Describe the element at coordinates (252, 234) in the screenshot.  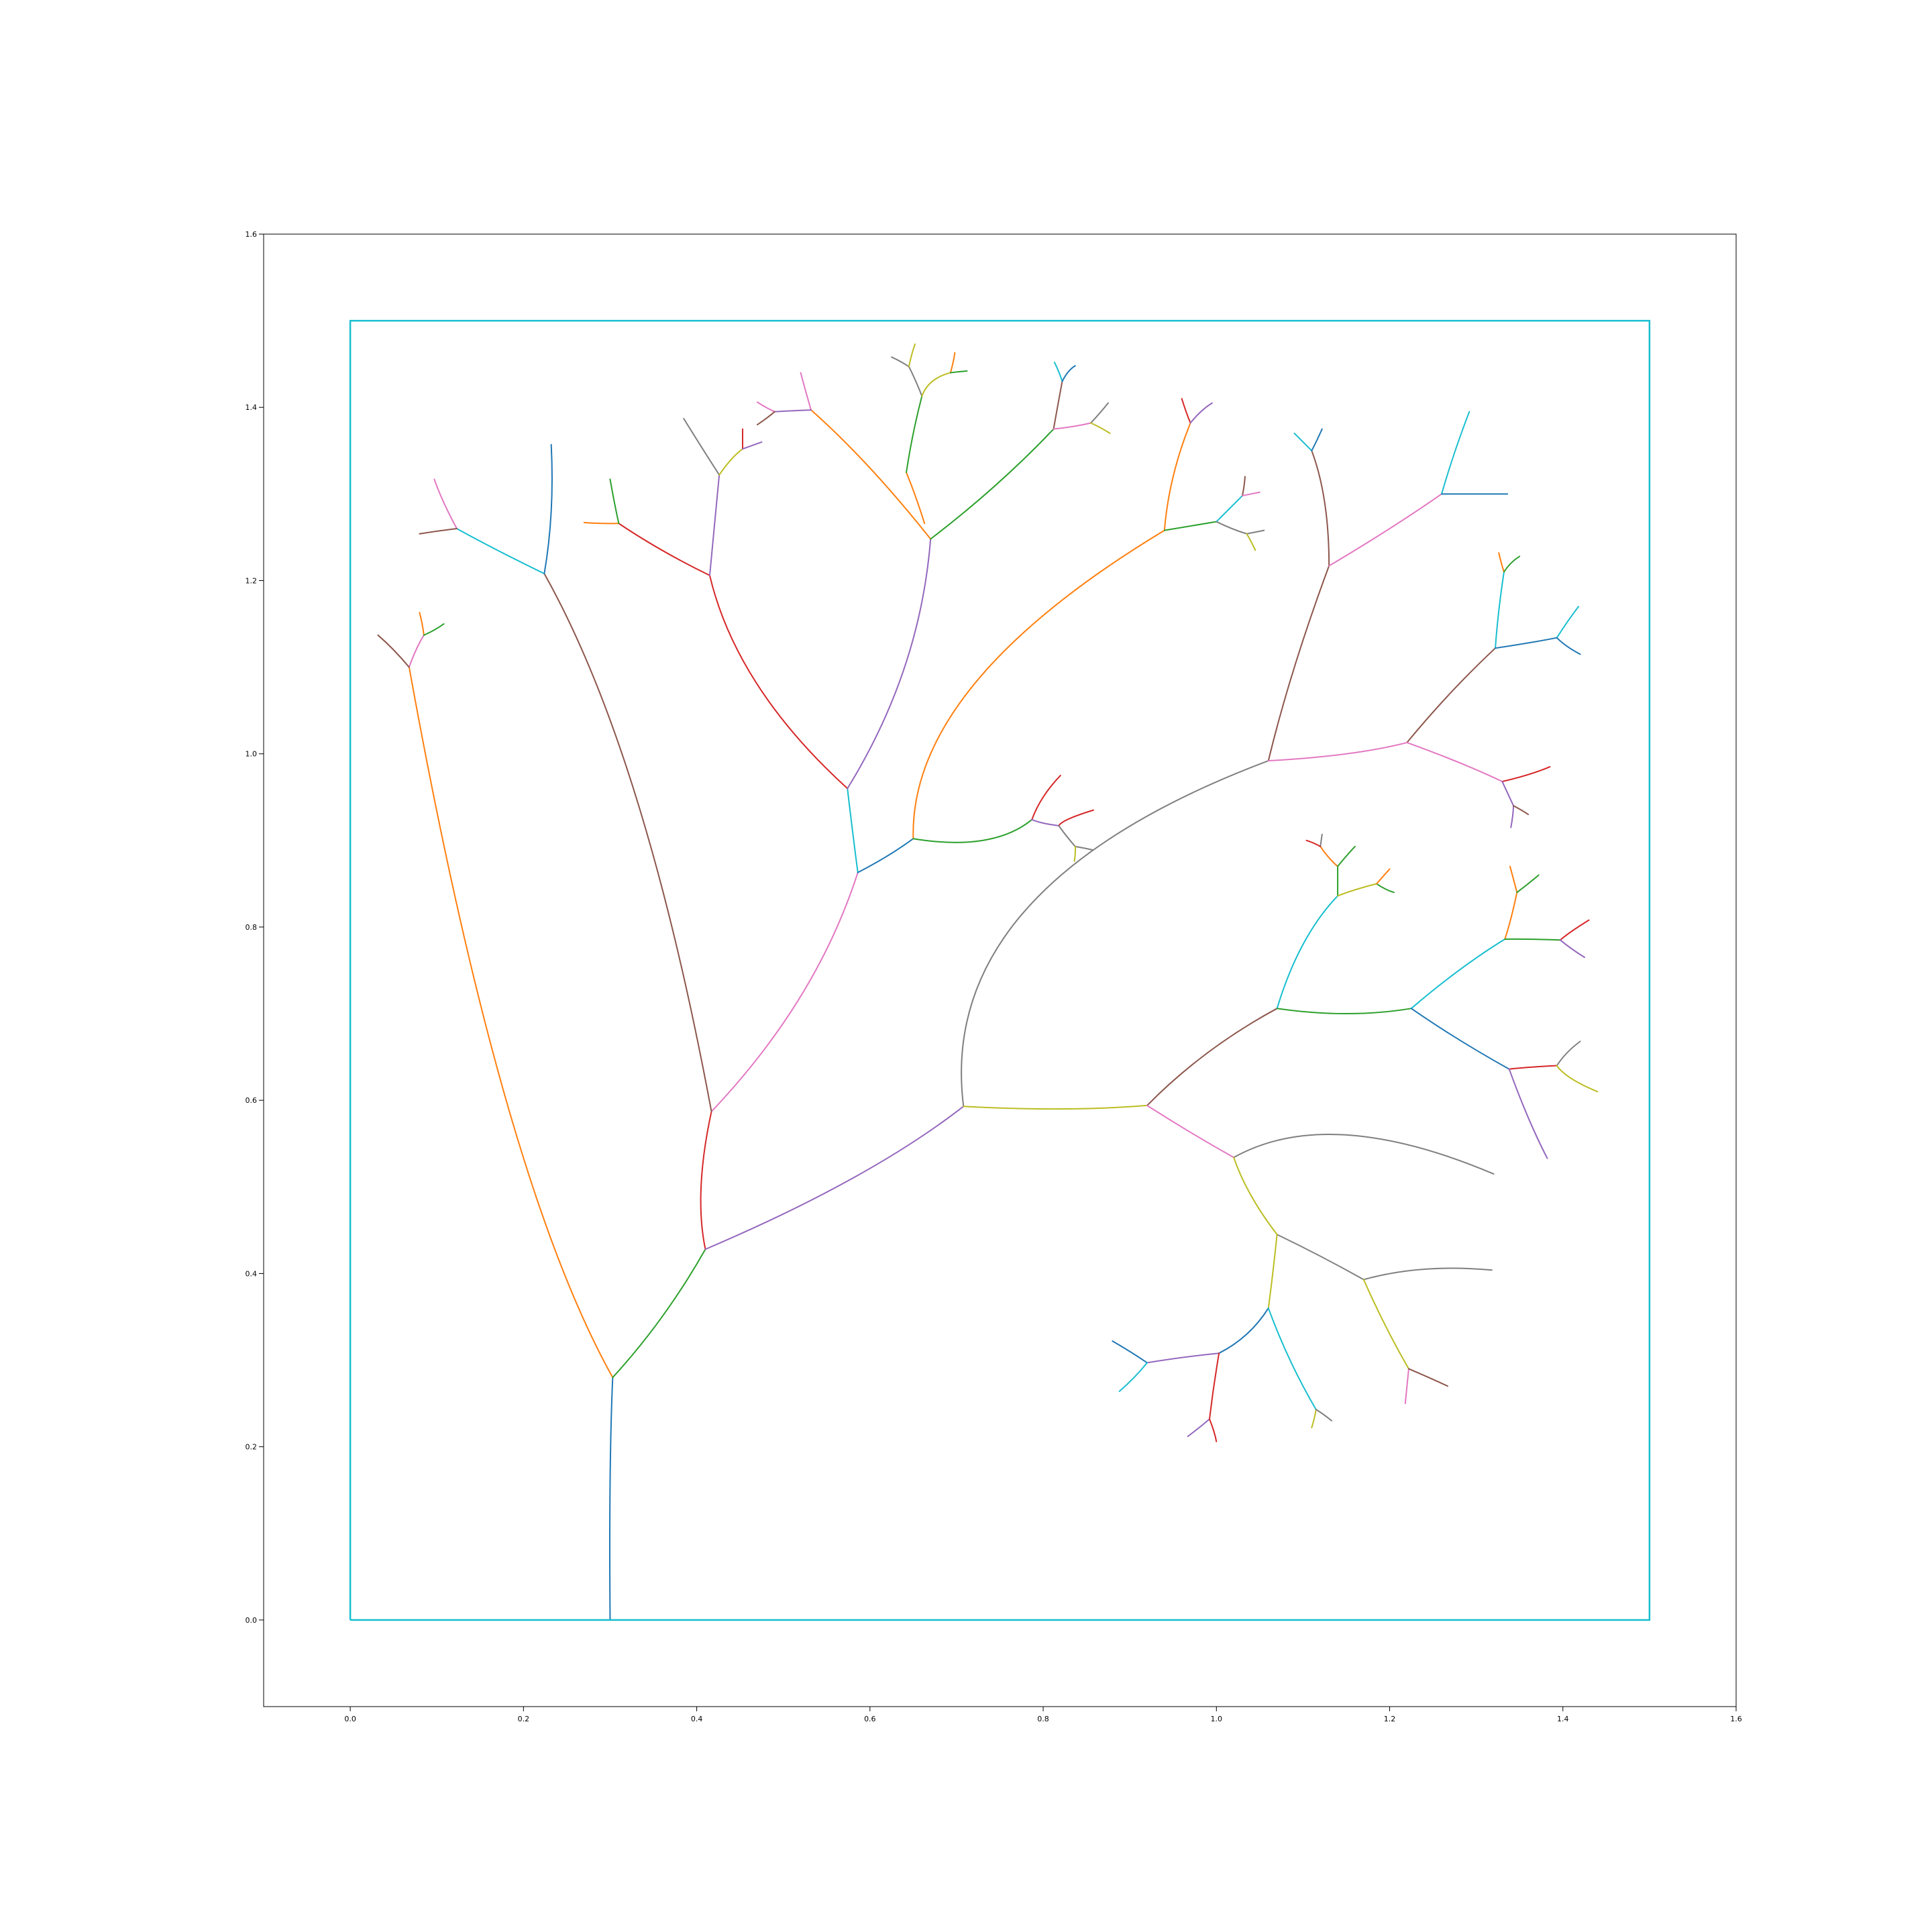
I see `y-tick-label: 1.6` at that location.